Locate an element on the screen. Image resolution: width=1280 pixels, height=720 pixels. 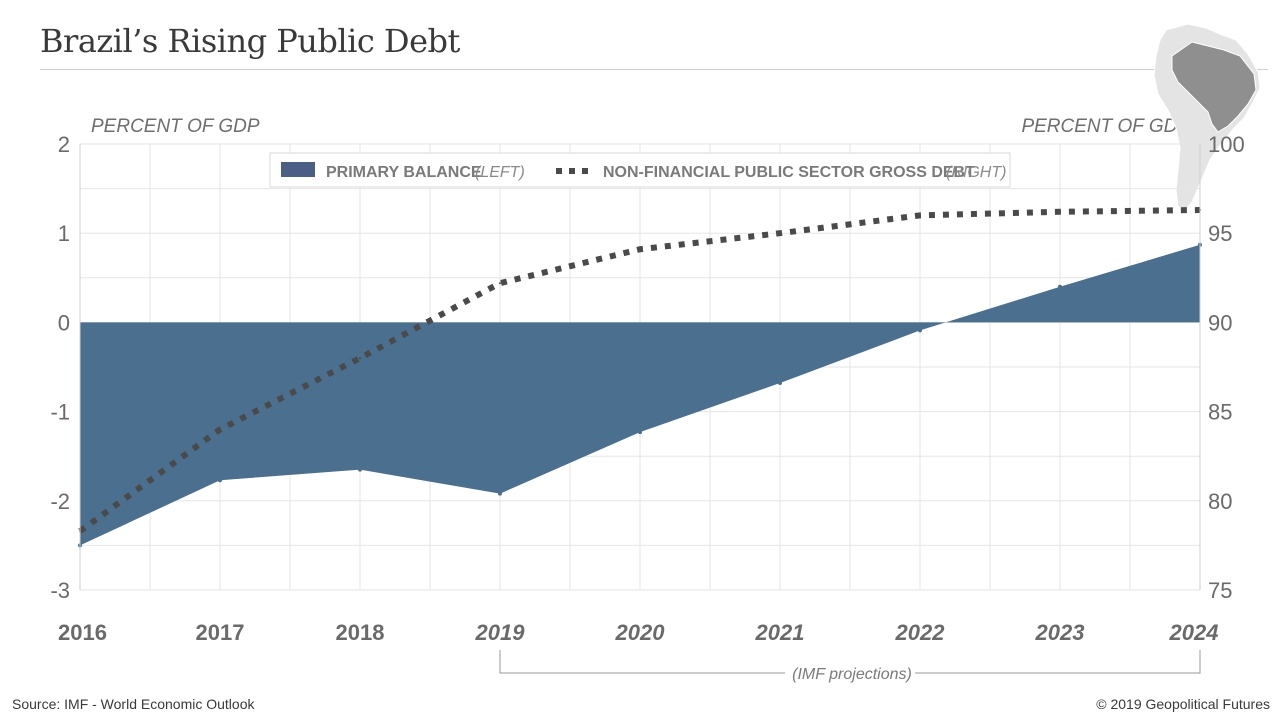
left-axis-tick-label: 1 is located at coordinates (64, 233).